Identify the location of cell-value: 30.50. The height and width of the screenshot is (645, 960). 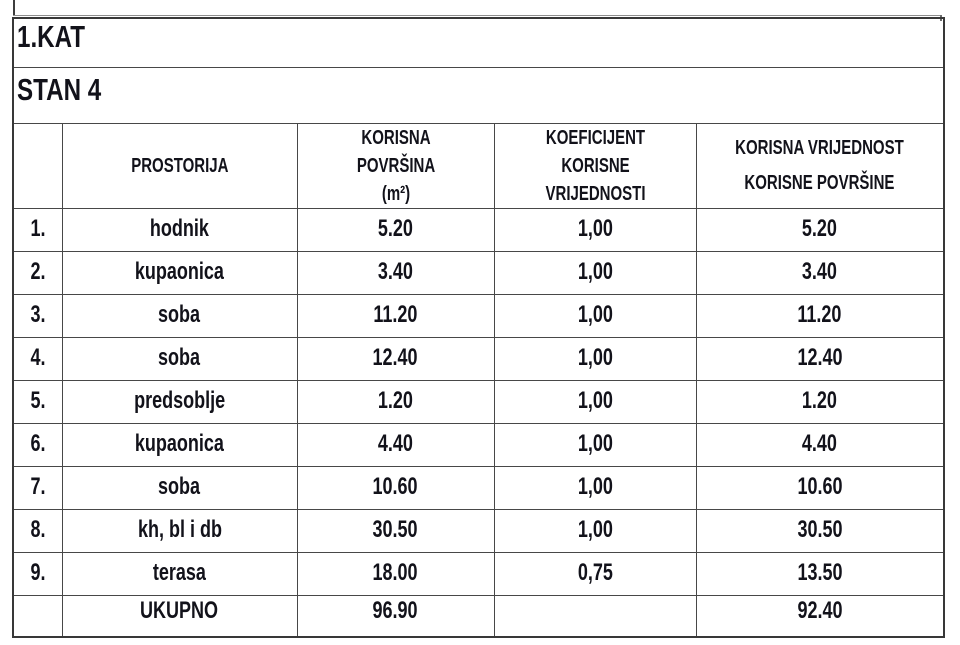
(820, 531).